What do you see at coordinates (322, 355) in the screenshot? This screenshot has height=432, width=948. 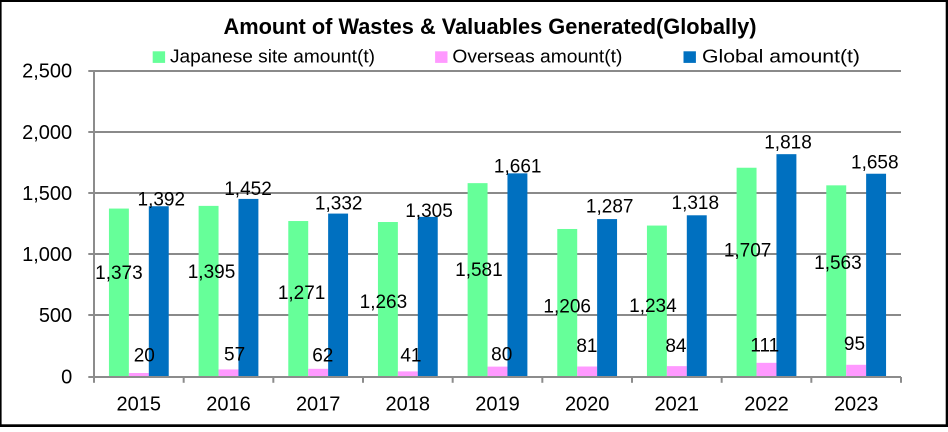 I see `svg-text: 62` at bounding box center [322, 355].